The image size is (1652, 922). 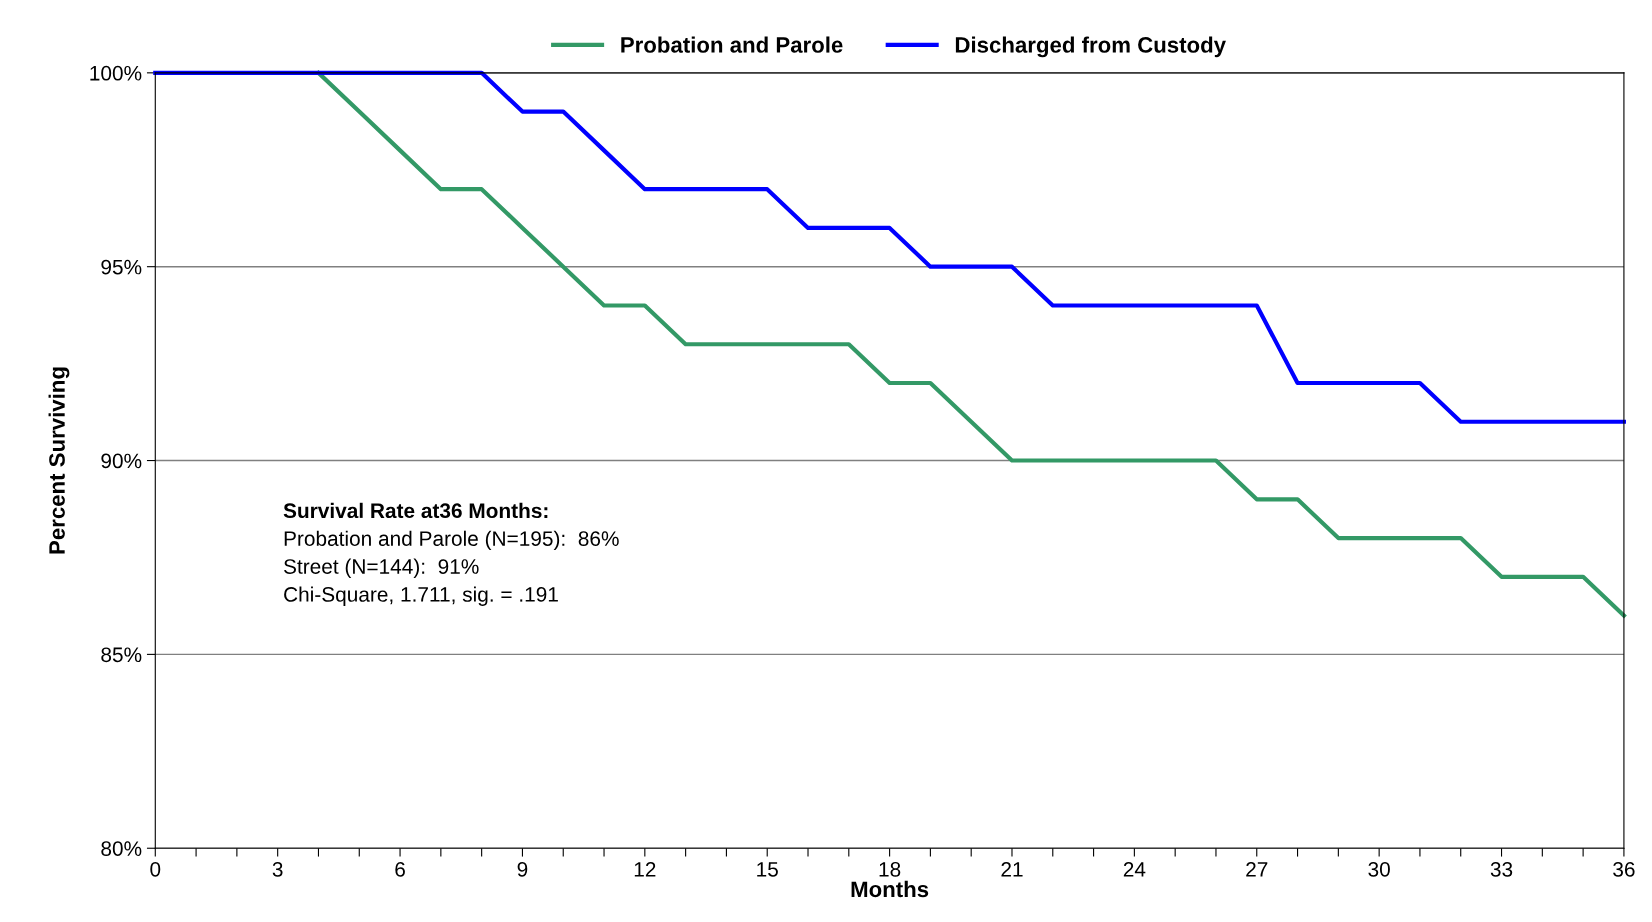 What do you see at coordinates (400, 869) in the screenshot?
I see `x-tick-label: 6` at bounding box center [400, 869].